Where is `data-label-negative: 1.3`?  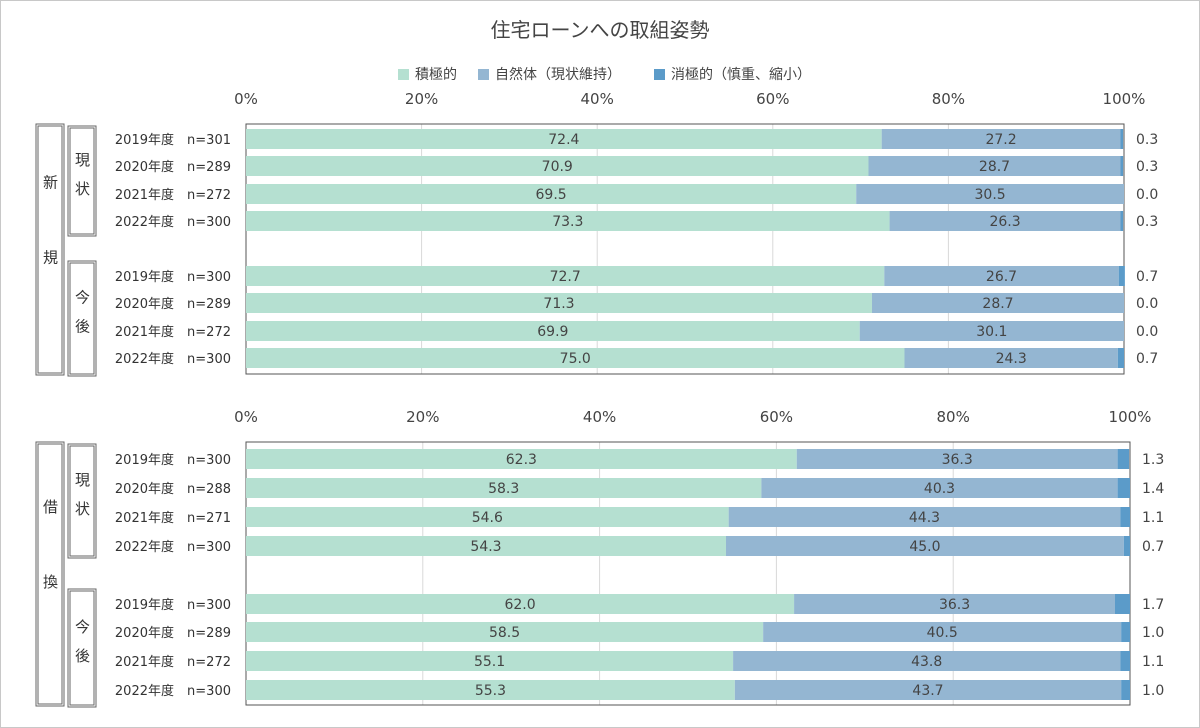 data-label-negative: 1.3 is located at coordinates (1153, 460).